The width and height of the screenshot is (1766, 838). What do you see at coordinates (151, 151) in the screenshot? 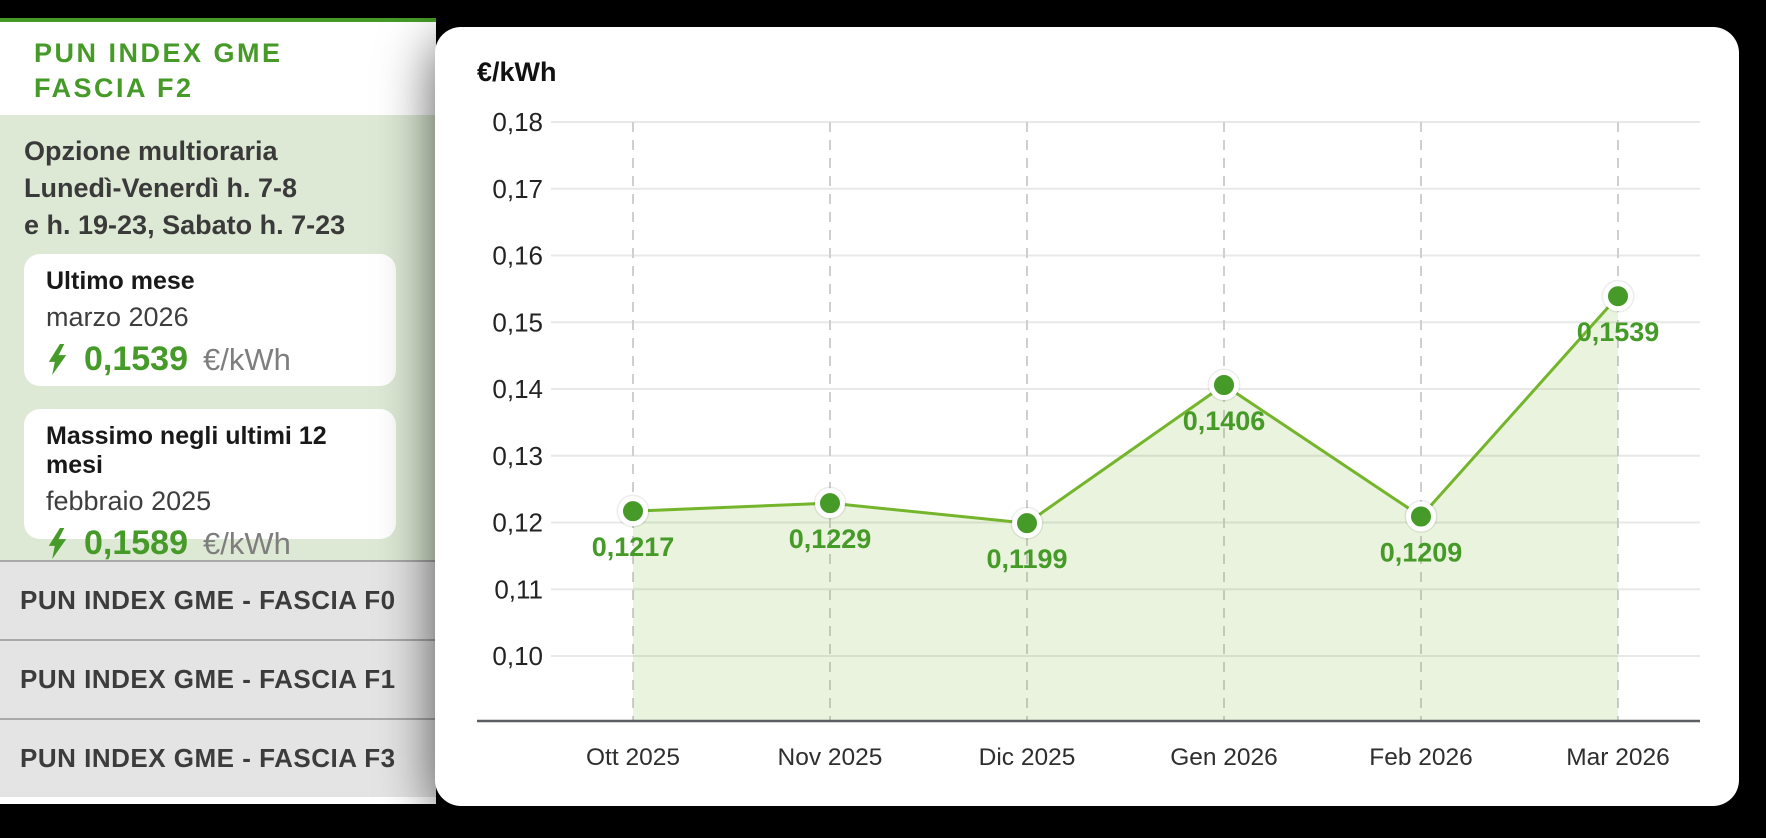
I see `option-description-line1: Opzione multioraria` at bounding box center [151, 151].